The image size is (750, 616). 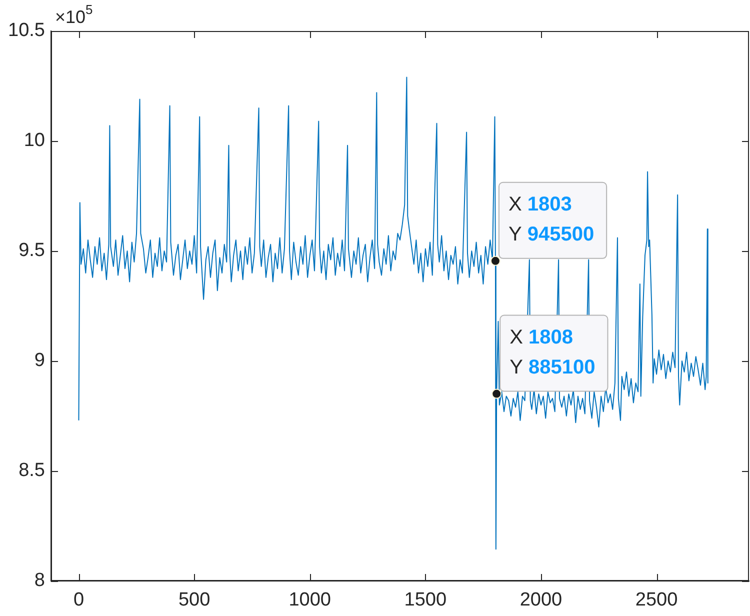 What do you see at coordinates (541, 600) in the screenshot?
I see `x-tick-label: 2000` at bounding box center [541, 600].